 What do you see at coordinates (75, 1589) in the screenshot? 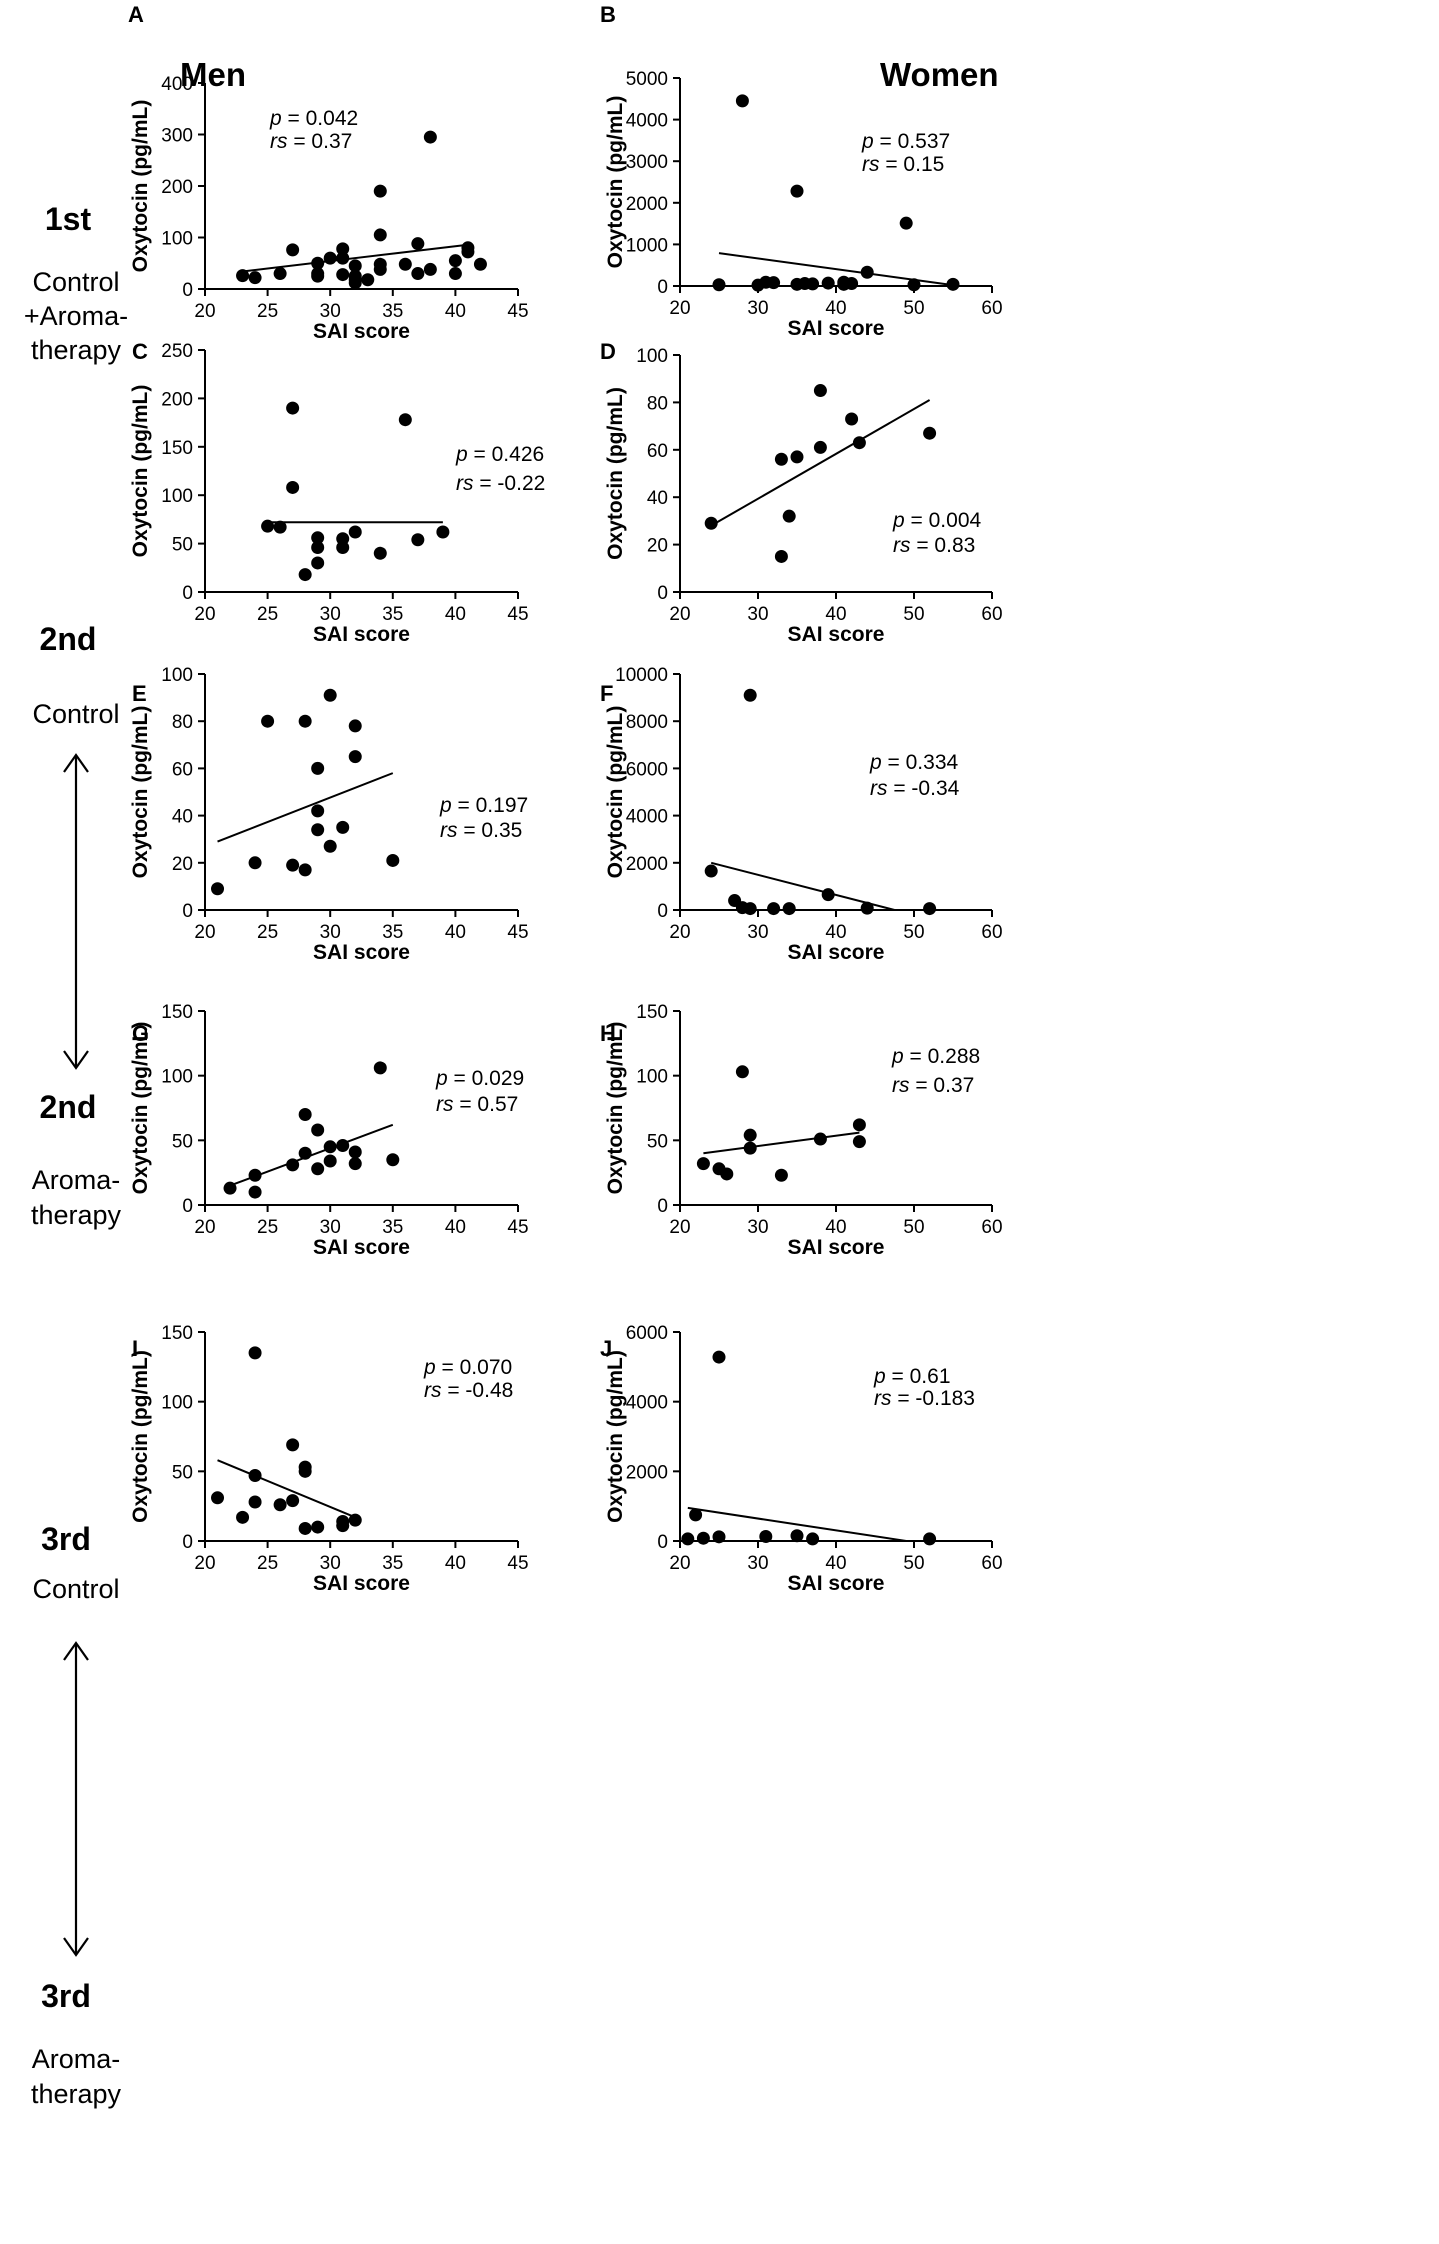
I see `row4-line1: Control` at bounding box center [75, 1589].